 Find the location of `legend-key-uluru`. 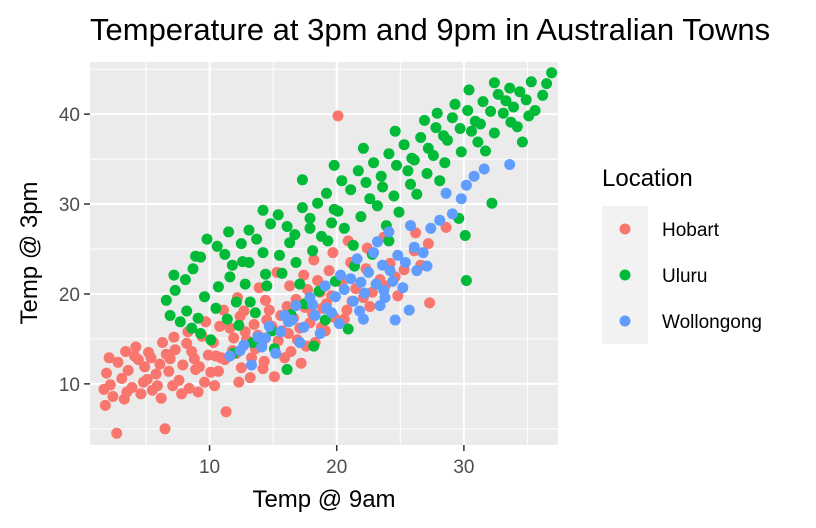

legend-key-uluru is located at coordinates (625, 275).